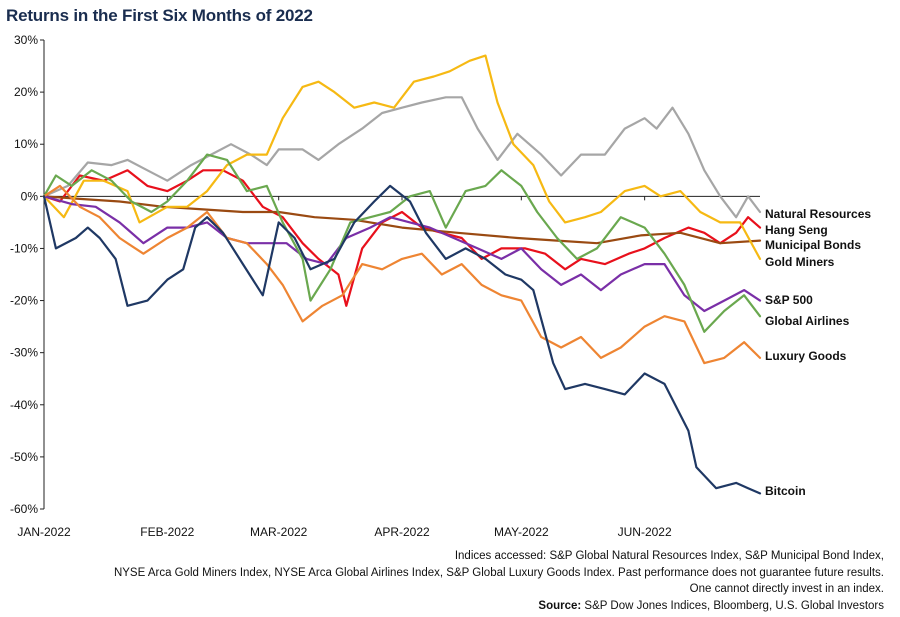 The height and width of the screenshot is (617, 900). I want to click on y-tick-label: -60%, so click(24, 509).